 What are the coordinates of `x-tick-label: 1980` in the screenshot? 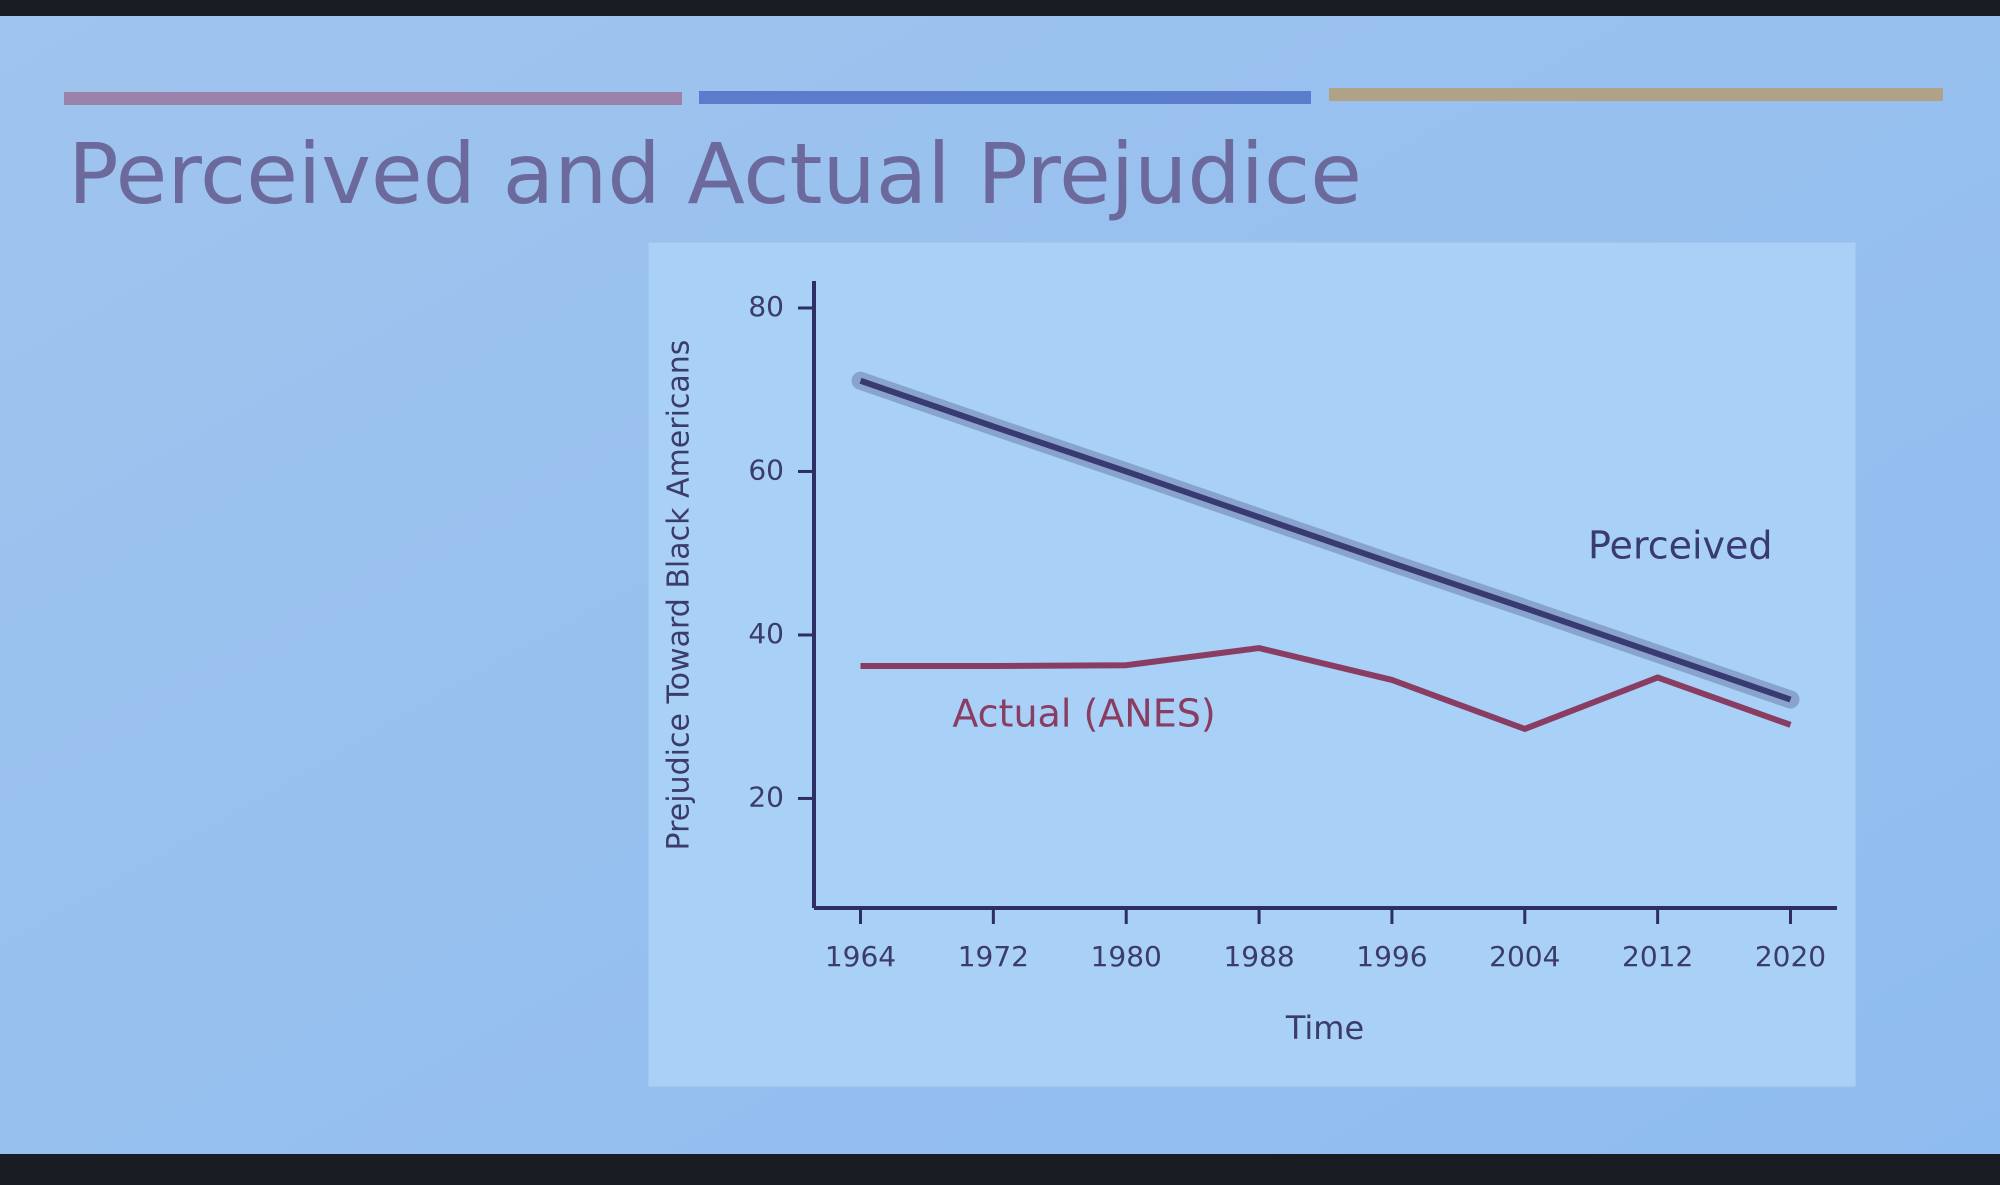 It's located at (1126, 956).